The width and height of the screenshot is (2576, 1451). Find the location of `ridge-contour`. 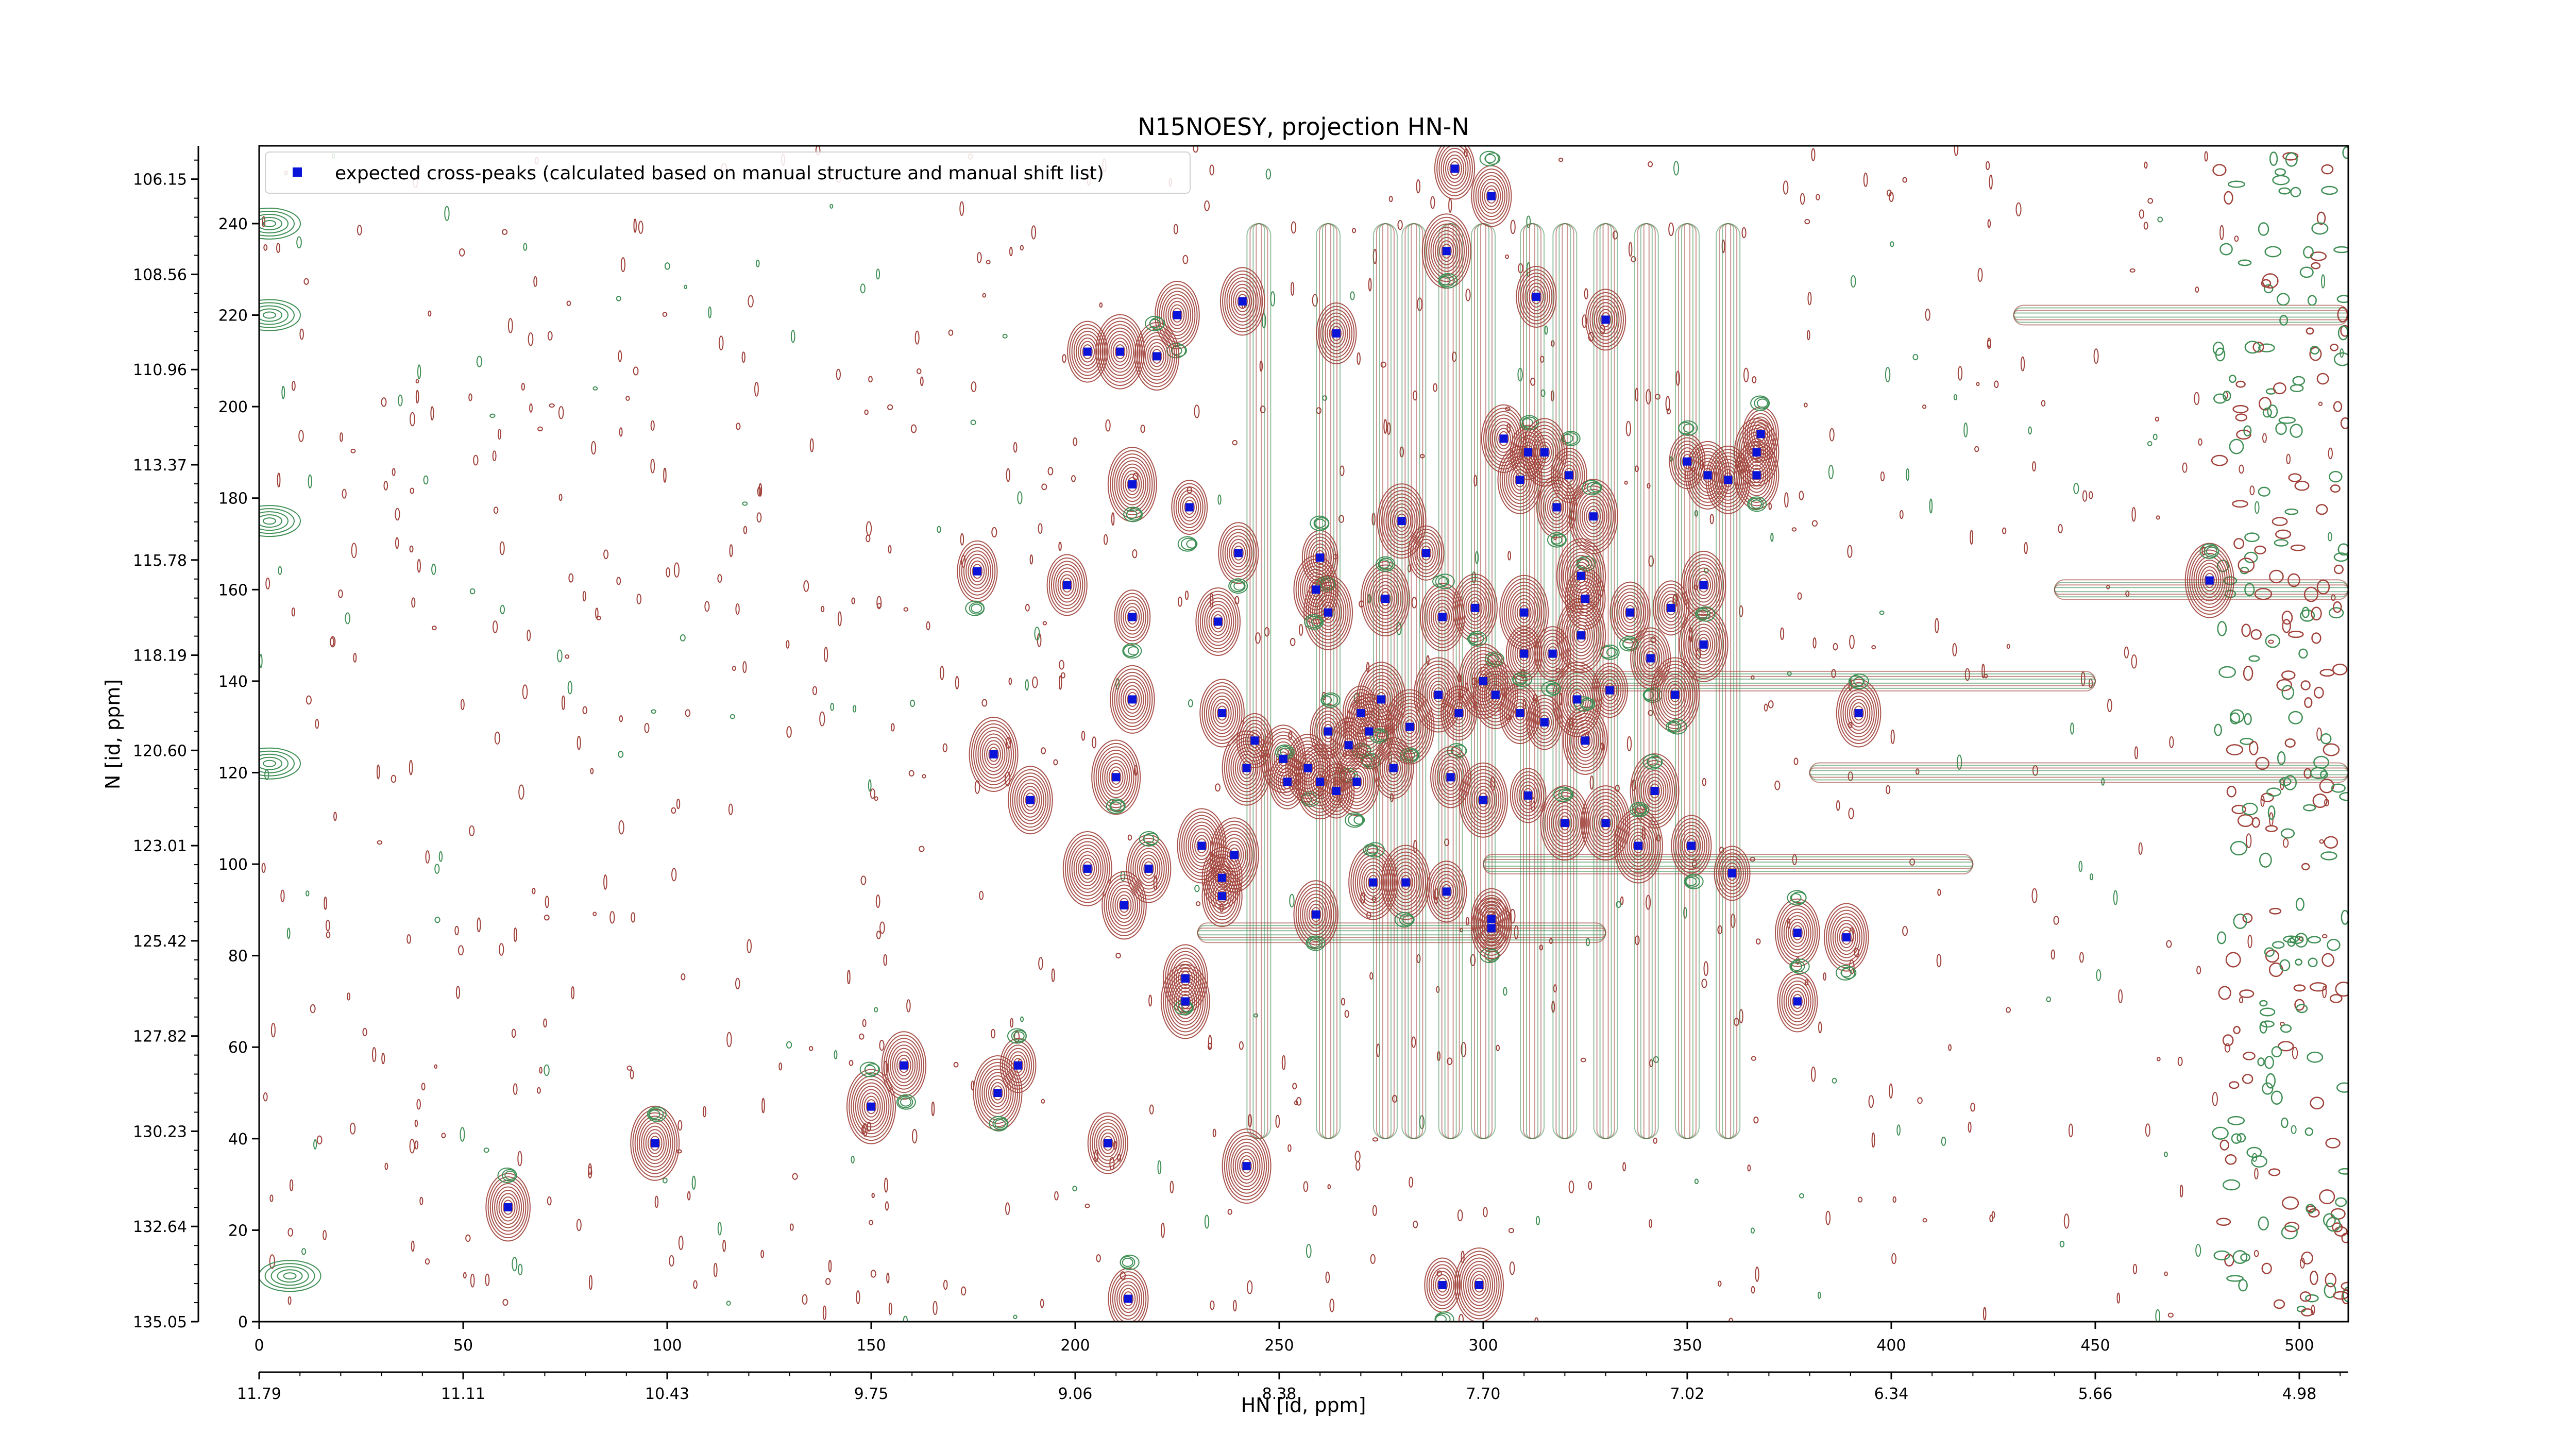

ridge-contour is located at coordinates (1789, 681).